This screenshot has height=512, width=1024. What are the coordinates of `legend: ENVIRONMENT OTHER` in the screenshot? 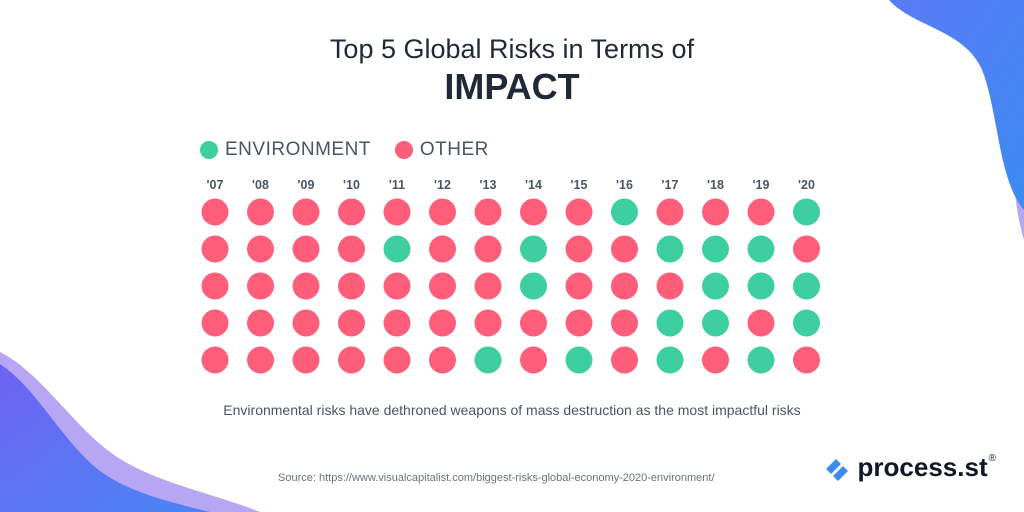 It's located at (356, 150).